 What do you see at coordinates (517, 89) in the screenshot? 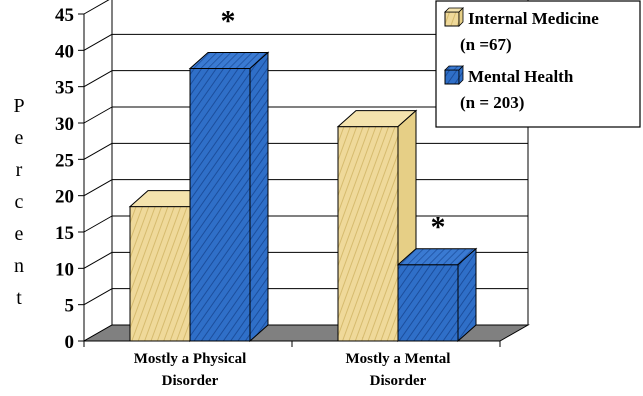
I see `legend-label: Mental Health (n = 203)` at bounding box center [517, 89].